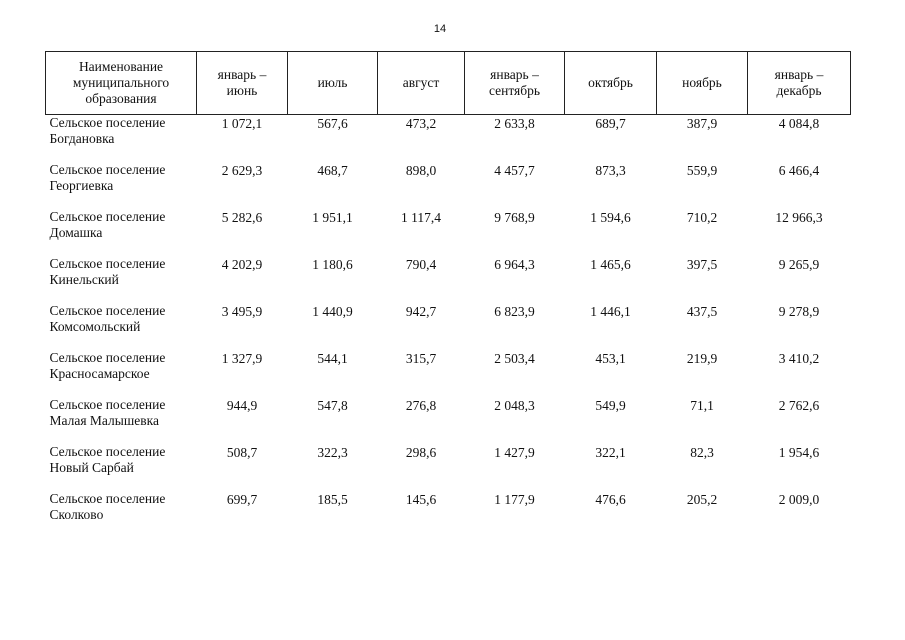 The width and height of the screenshot is (905, 640). What do you see at coordinates (514, 170) in the screenshot?
I see `value-cell: 4 457,7` at bounding box center [514, 170].